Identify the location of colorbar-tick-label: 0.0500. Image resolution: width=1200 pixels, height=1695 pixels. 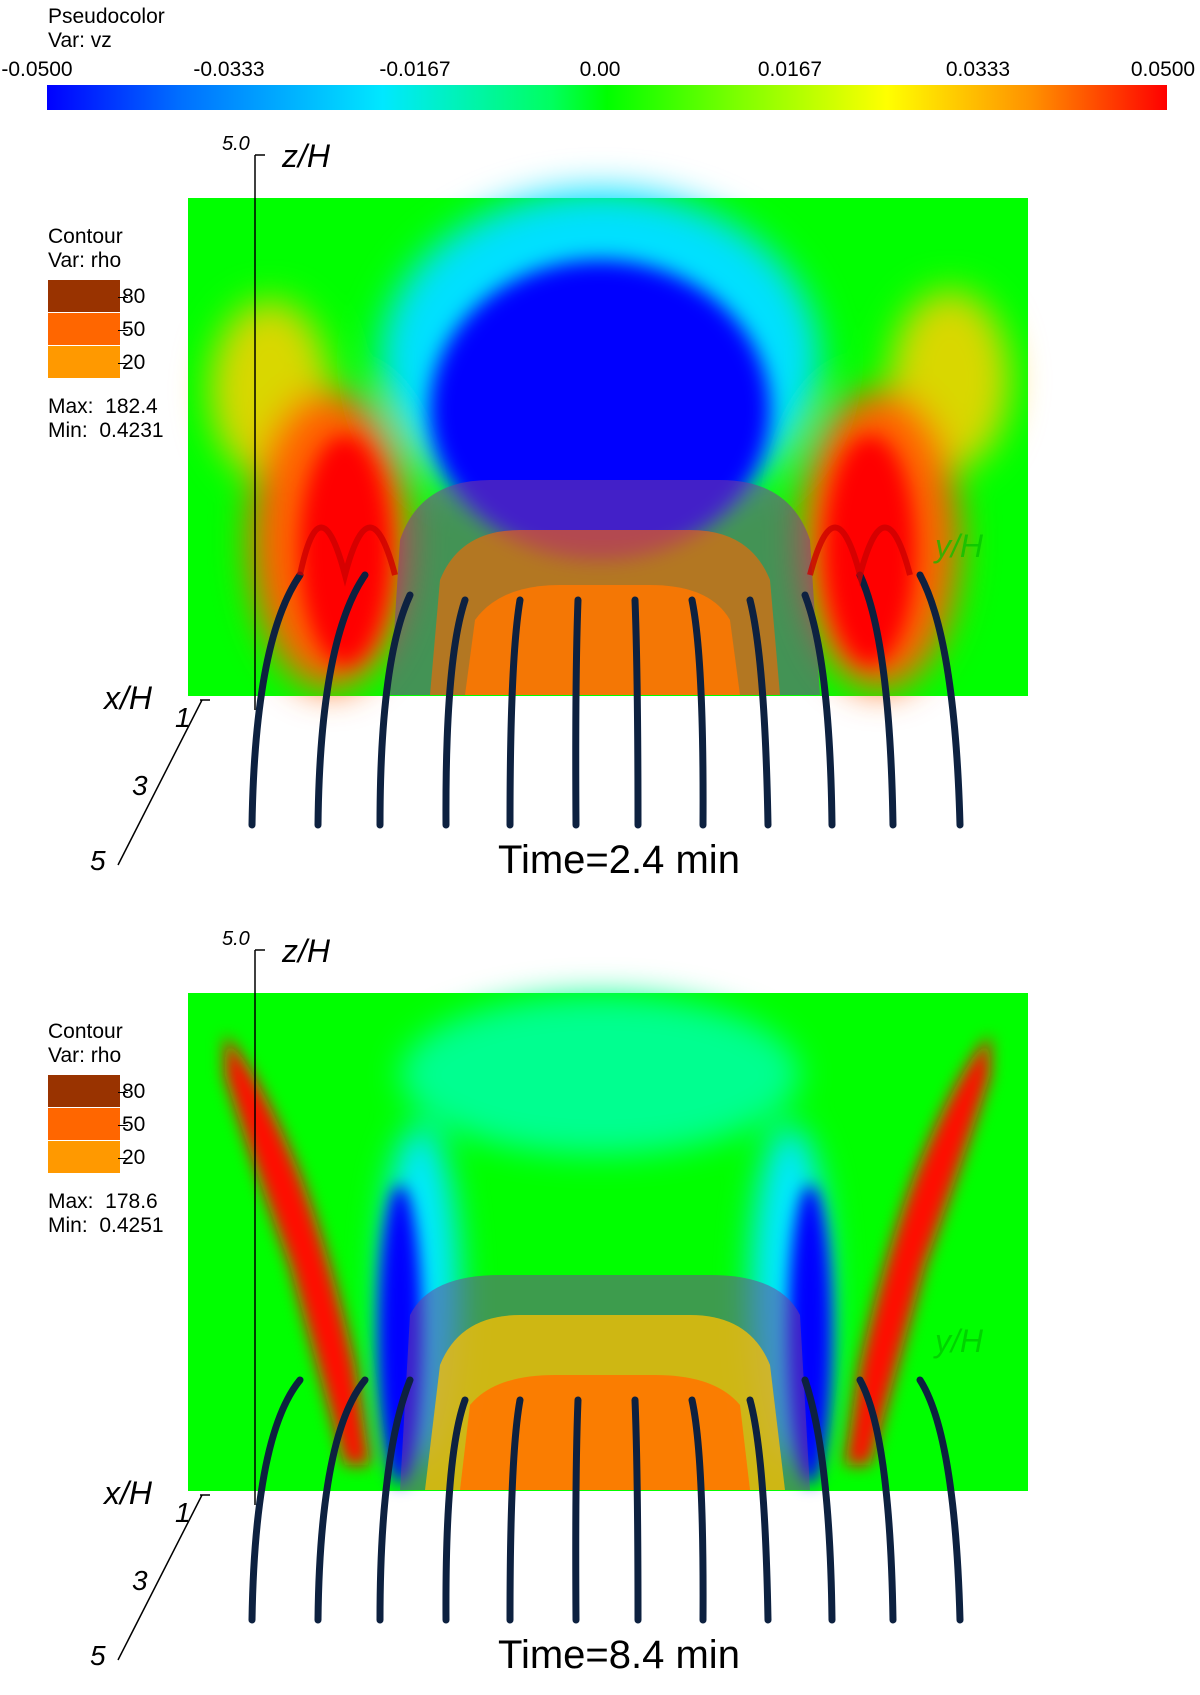
(1163, 69).